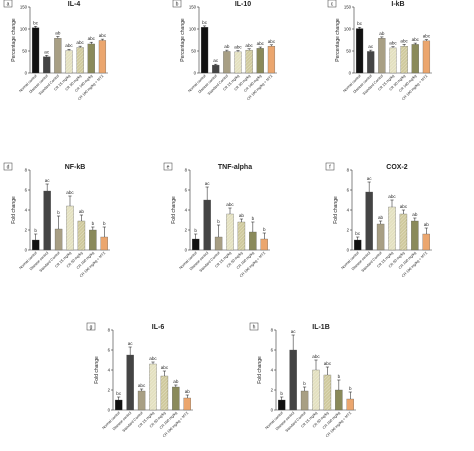 This screenshot has height=451, width=474. Describe the element at coordinates (14, 40) in the screenshot. I see `y-axis-label: Percentage change` at that location.